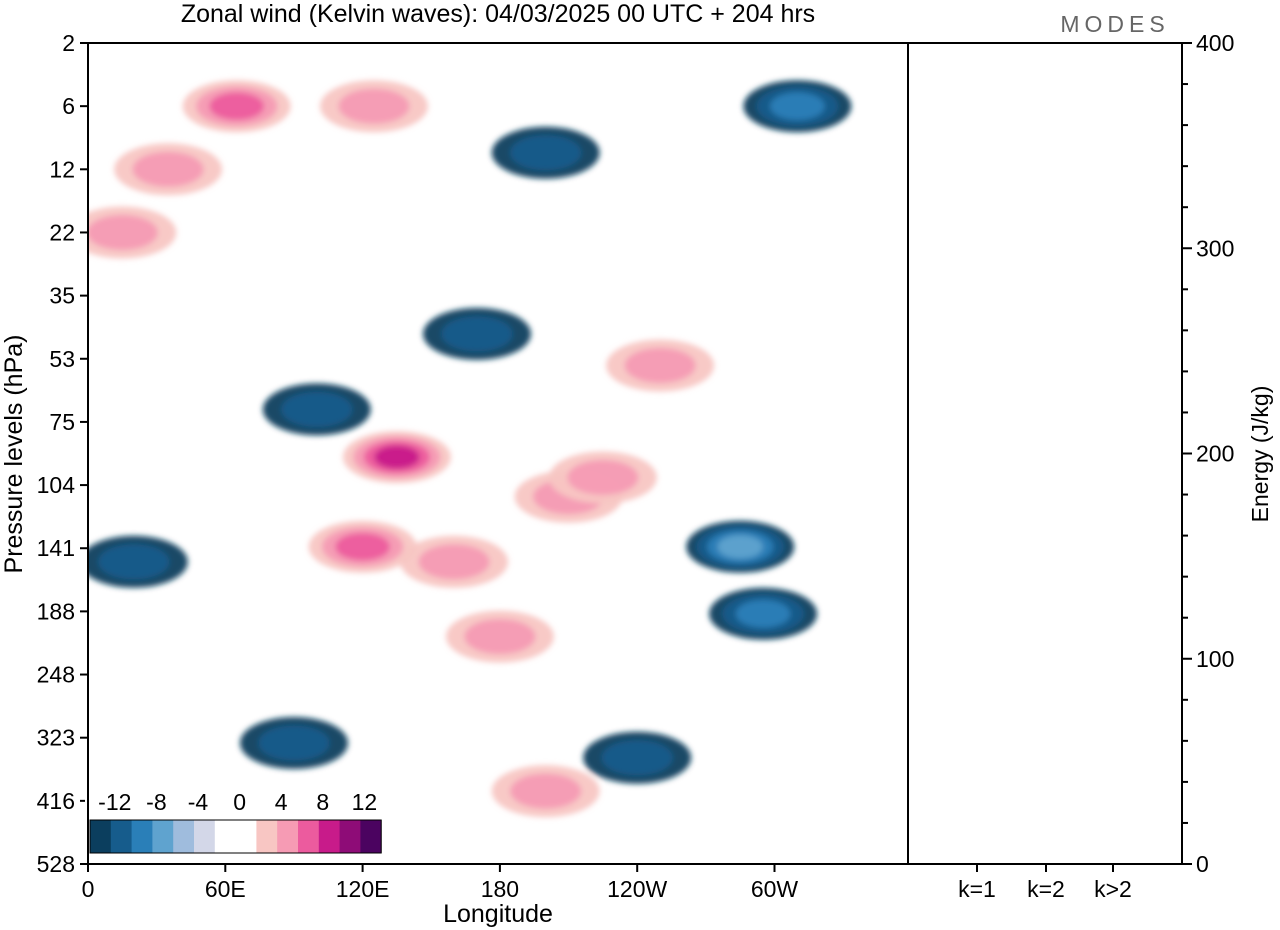 This screenshot has width=1280, height=930. What do you see at coordinates (56, 738) in the screenshot?
I see `y-tick-label: 323` at bounding box center [56, 738].